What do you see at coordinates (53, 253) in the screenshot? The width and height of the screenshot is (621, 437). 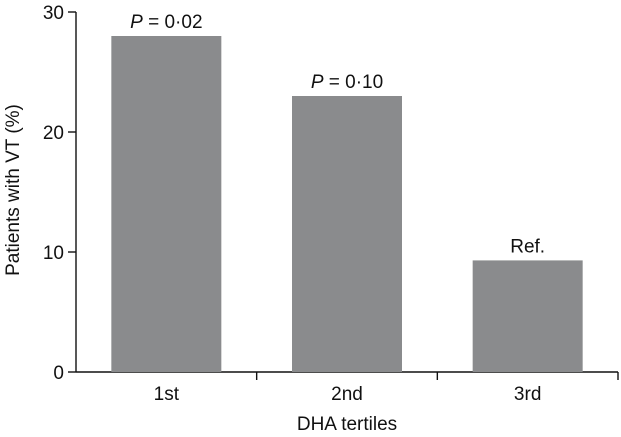 I see `y-tick-label: 10` at bounding box center [53, 253].